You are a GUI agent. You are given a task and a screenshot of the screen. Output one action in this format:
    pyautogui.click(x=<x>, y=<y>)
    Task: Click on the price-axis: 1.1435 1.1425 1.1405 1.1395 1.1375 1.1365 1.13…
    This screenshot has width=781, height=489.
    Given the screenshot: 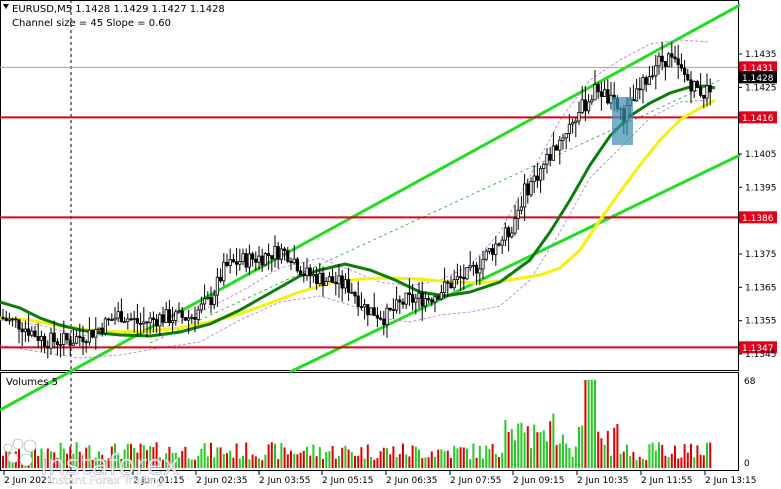 What is the action you would take?
    pyautogui.click(x=757, y=205)
    